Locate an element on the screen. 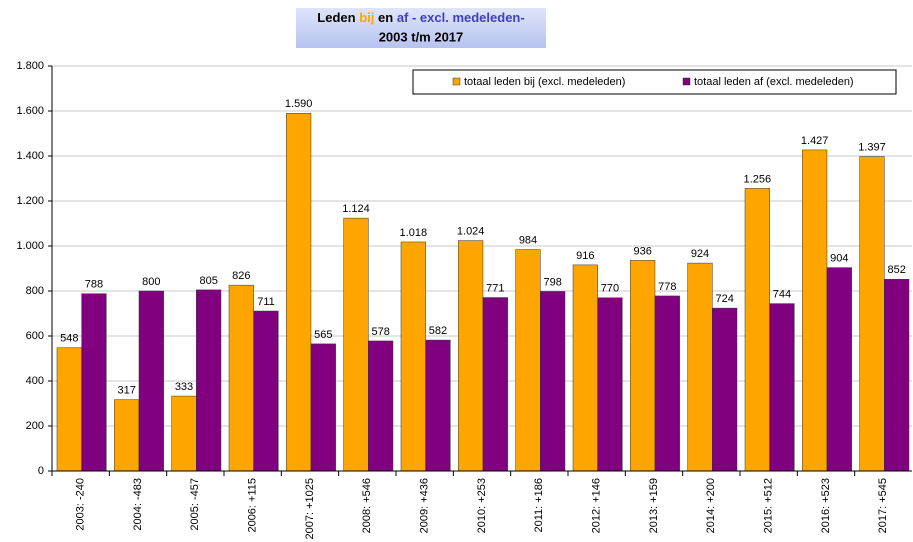 This screenshot has width=913, height=542. value-label: 936 is located at coordinates (642, 251).